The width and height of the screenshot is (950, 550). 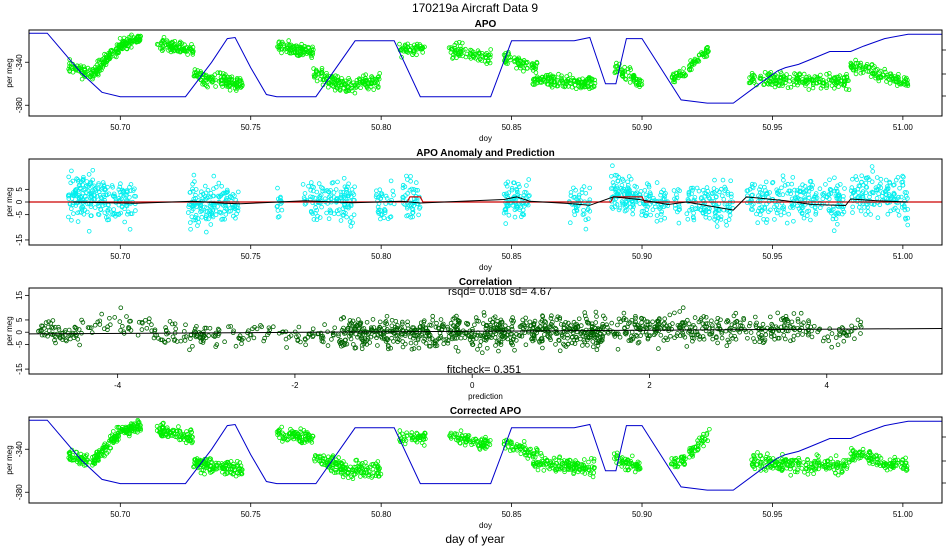 I want to click on panel-title-correlation: Correlation, so click(x=485, y=282).